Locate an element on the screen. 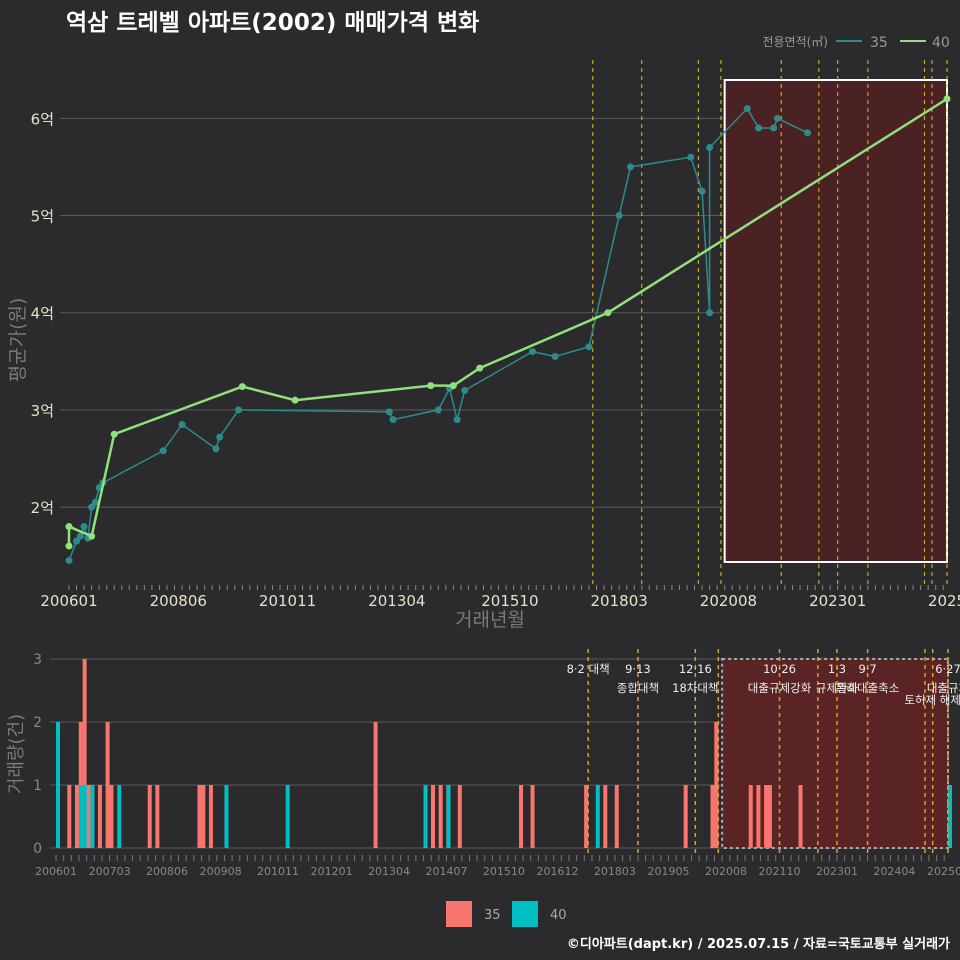 This screenshot has height=960, width=960. volume-y-tick-label: 2 is located at coordinates (37, 723).